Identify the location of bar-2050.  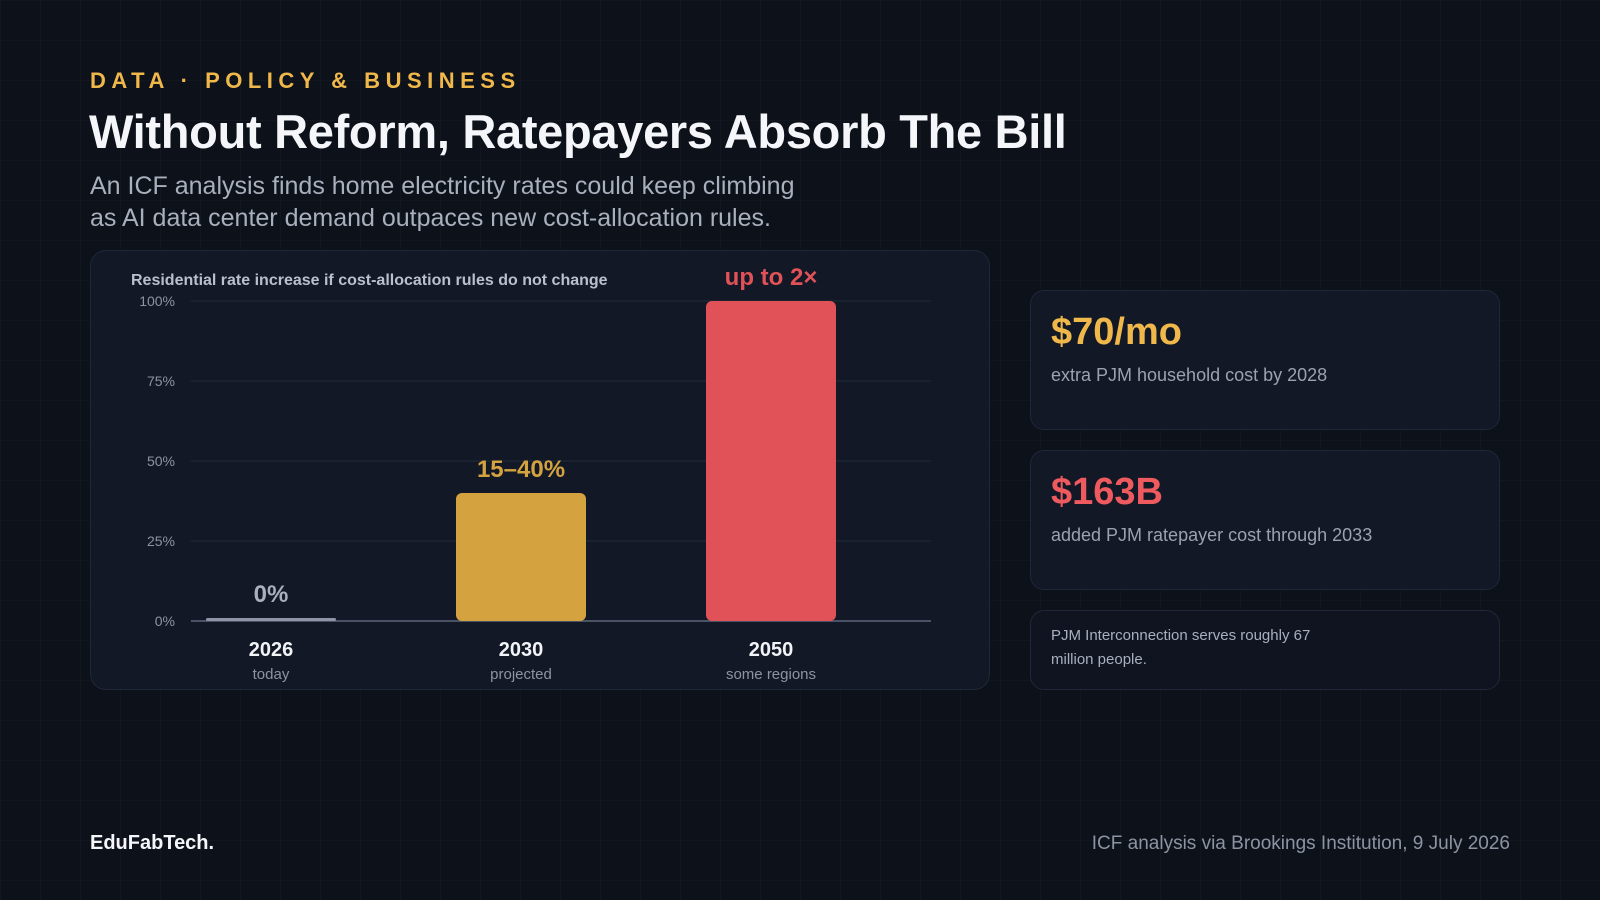
(771, 461).